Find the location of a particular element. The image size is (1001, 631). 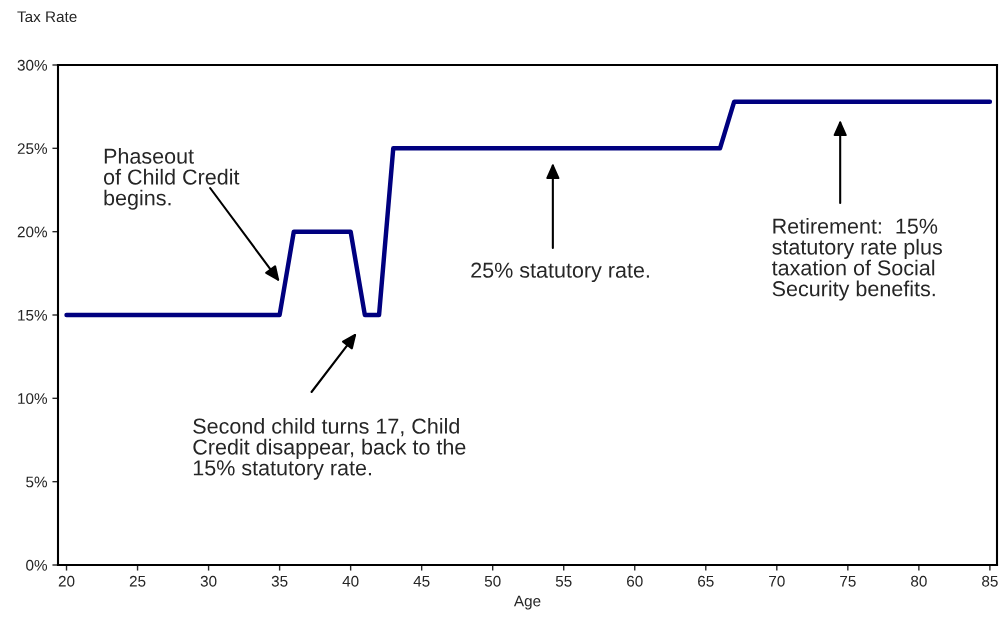

y-tick-label: 10% is located at coordinates (33, 399).